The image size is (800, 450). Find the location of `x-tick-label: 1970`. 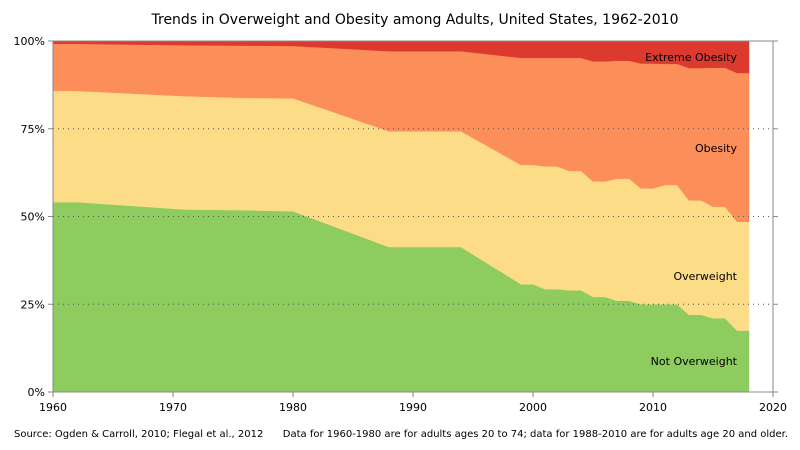

x-tick-label: 1970 is located at coordinates (173, 407).